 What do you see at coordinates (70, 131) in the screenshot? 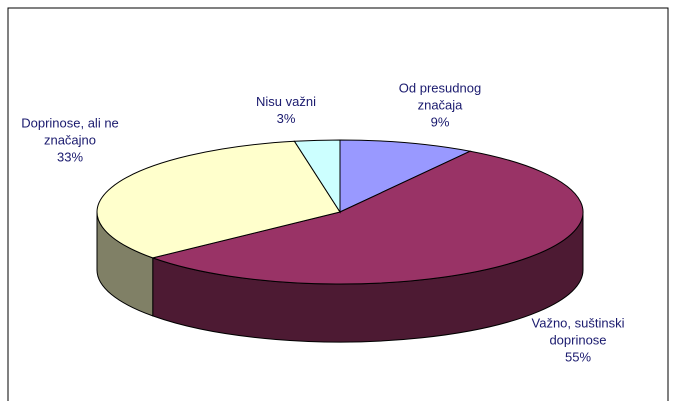
I see `category-label: Doprinose, ali ne značajno` at bounding box center [70, 131].